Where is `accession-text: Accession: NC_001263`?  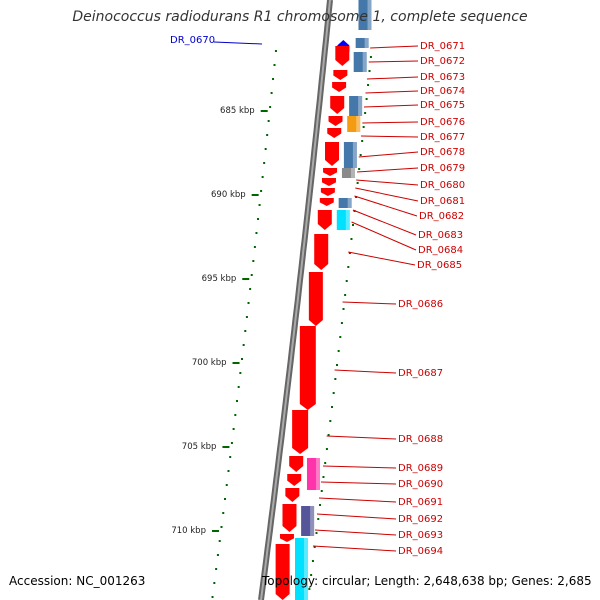
accession-text: Accession: NC_001263 is located at coordinates (77, 581).